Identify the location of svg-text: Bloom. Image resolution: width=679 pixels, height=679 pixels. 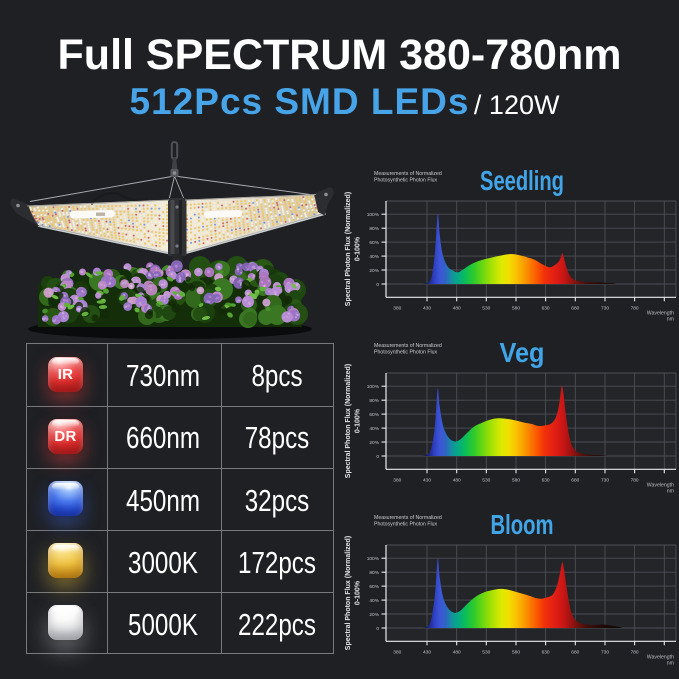
(522, 524).